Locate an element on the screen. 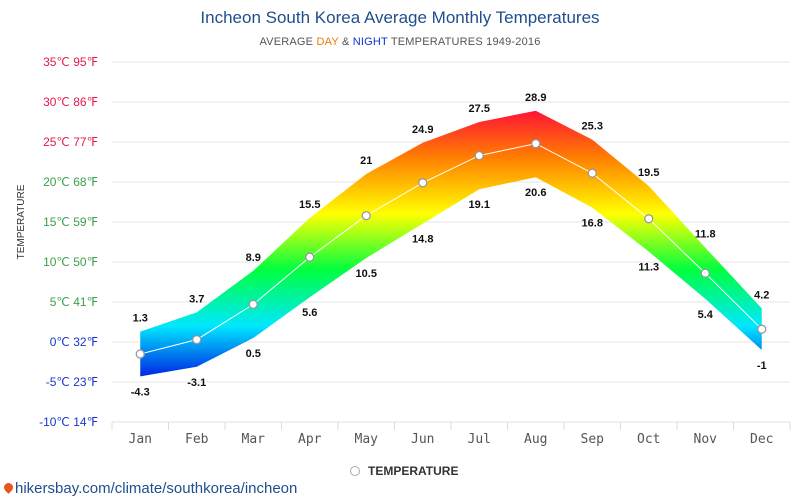 This screenshot has height=500, width=800. y-tick-label: 20℃ 68℉ is located at coordinates (70, 182).